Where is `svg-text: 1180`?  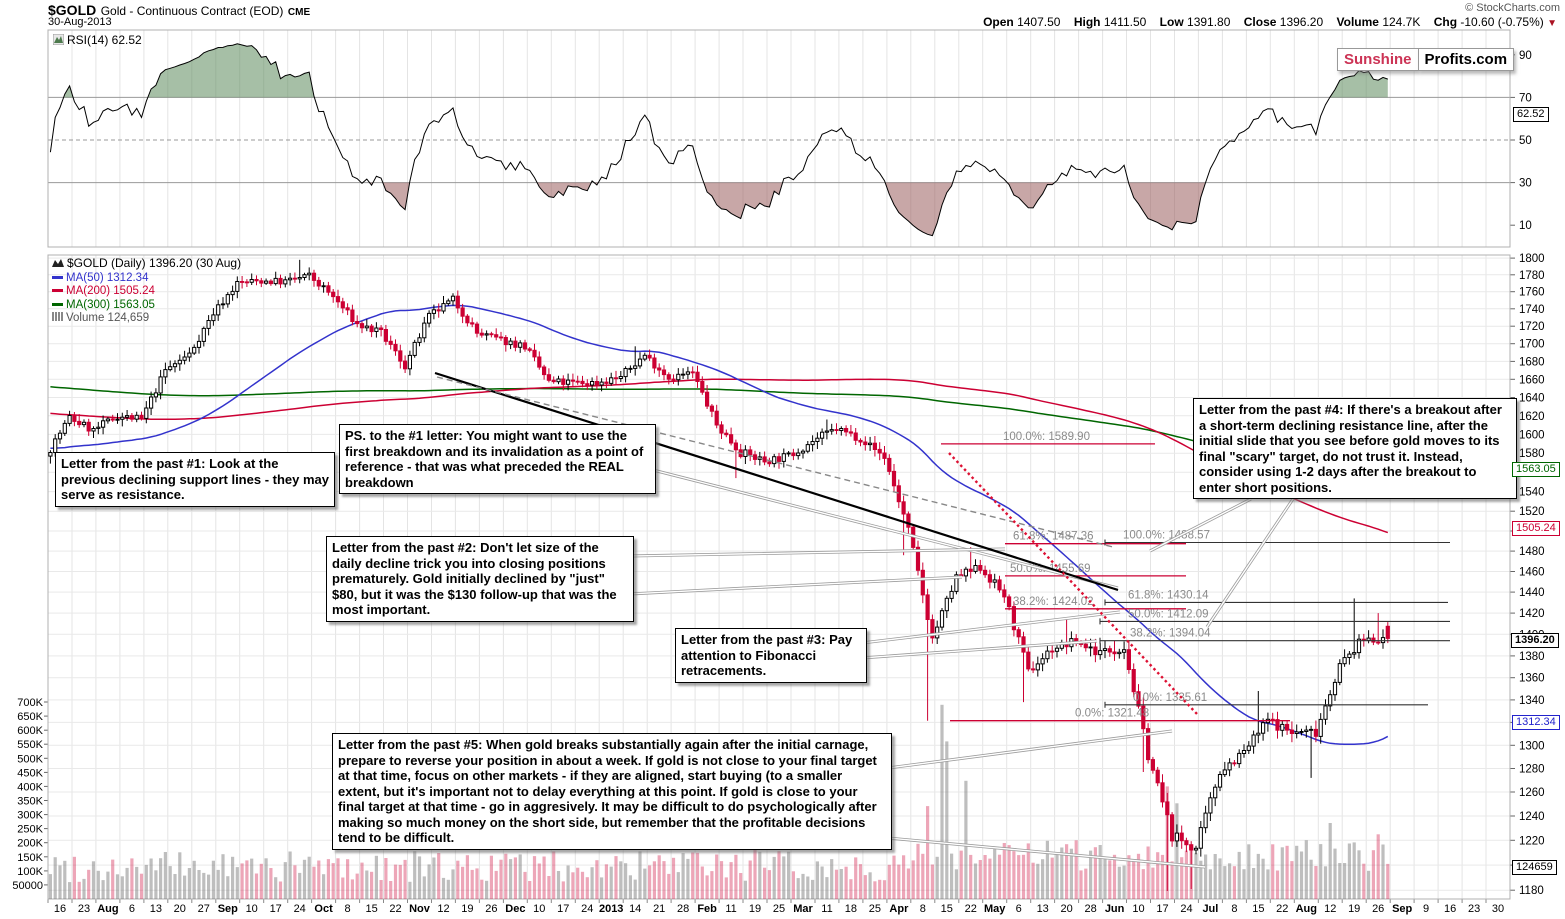 svg-text: 1180 is located at coordinates (1531, 891).